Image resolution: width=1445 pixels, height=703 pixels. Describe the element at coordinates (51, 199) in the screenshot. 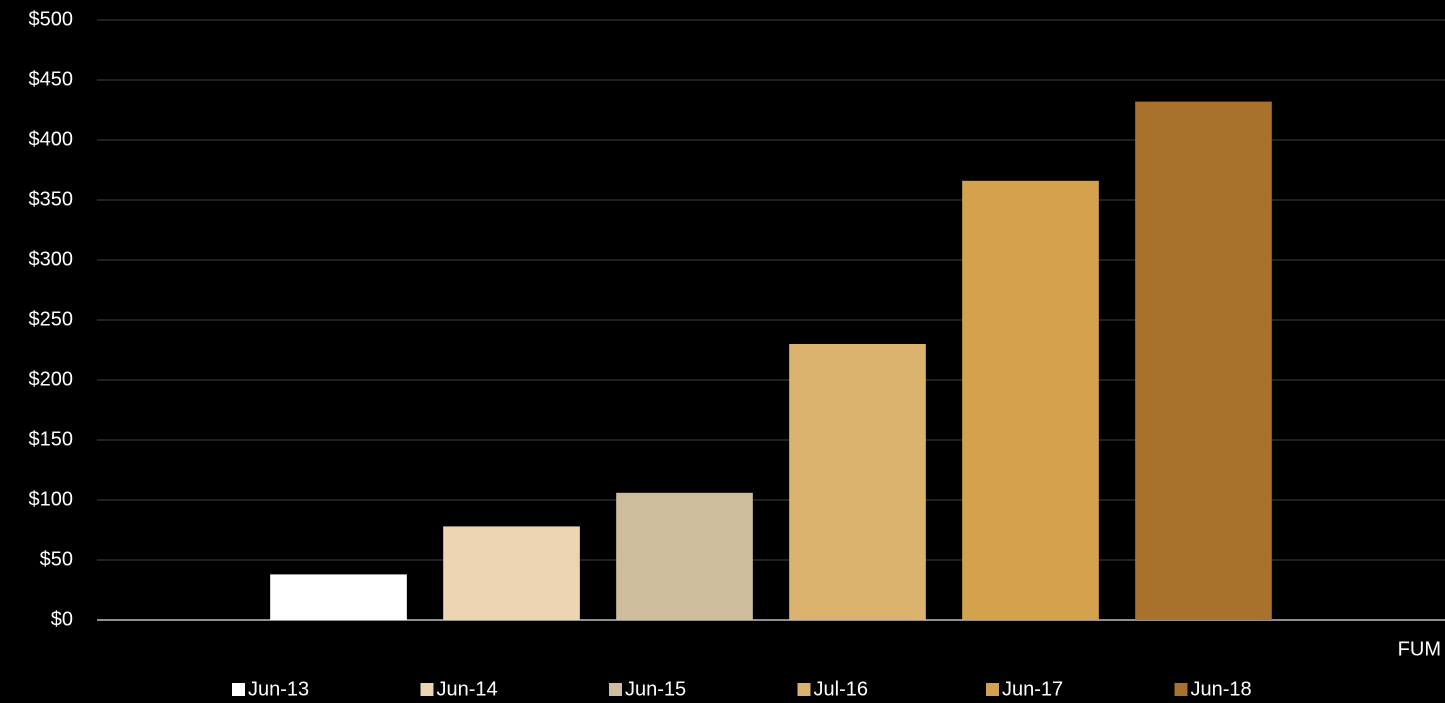

I see `y-tick-label: $350` at that location.